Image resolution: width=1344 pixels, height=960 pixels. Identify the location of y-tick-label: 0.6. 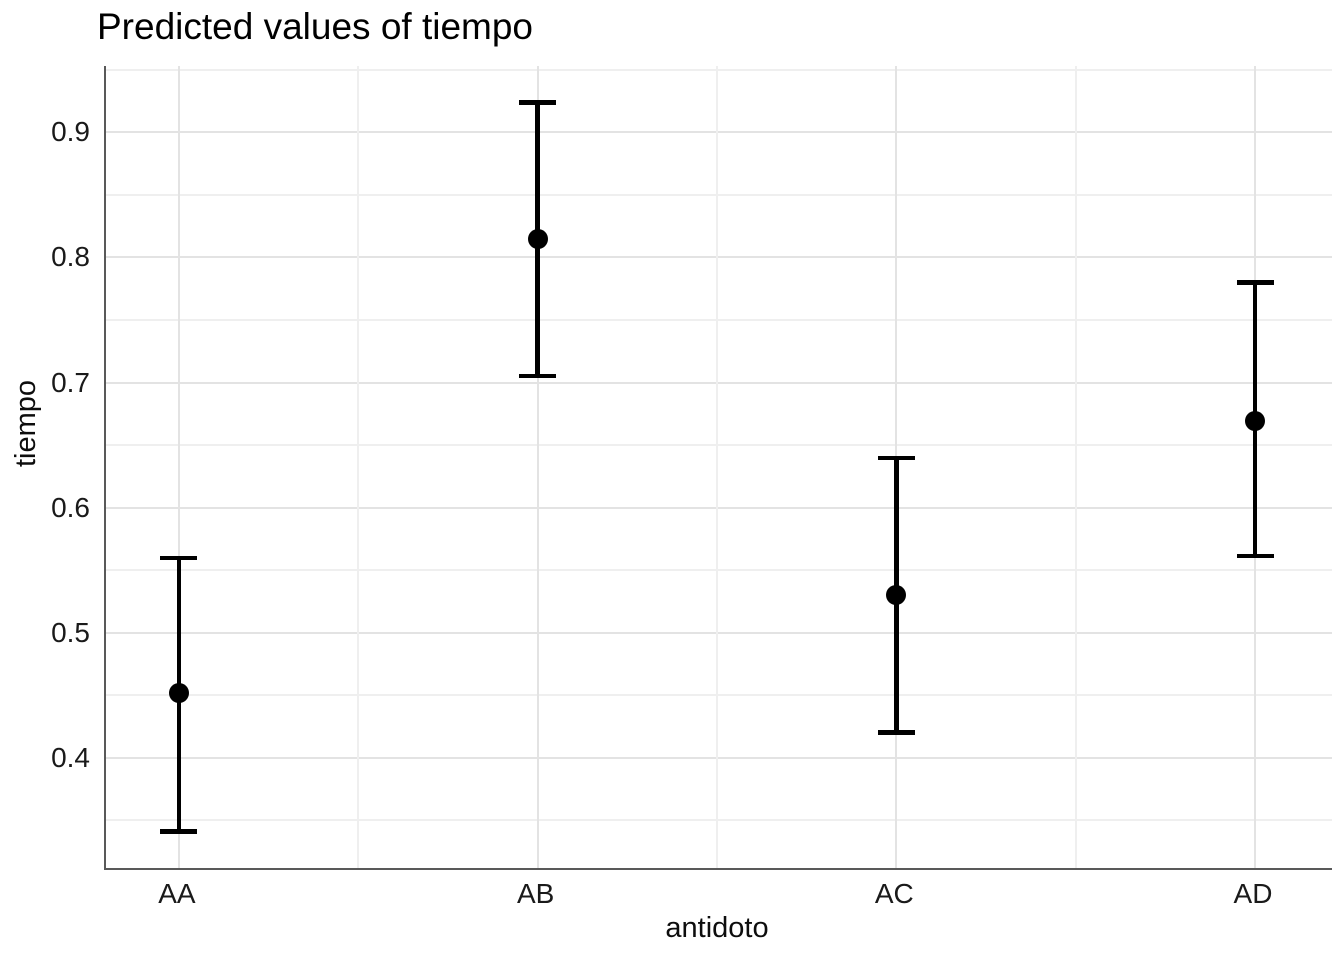
(70, 507).